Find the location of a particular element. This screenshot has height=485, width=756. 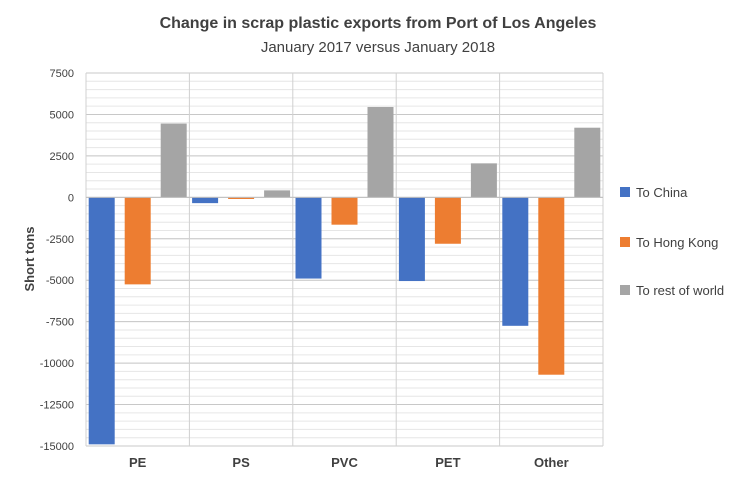

y-tick-label: 2500 is located at coordinates (62, 157).